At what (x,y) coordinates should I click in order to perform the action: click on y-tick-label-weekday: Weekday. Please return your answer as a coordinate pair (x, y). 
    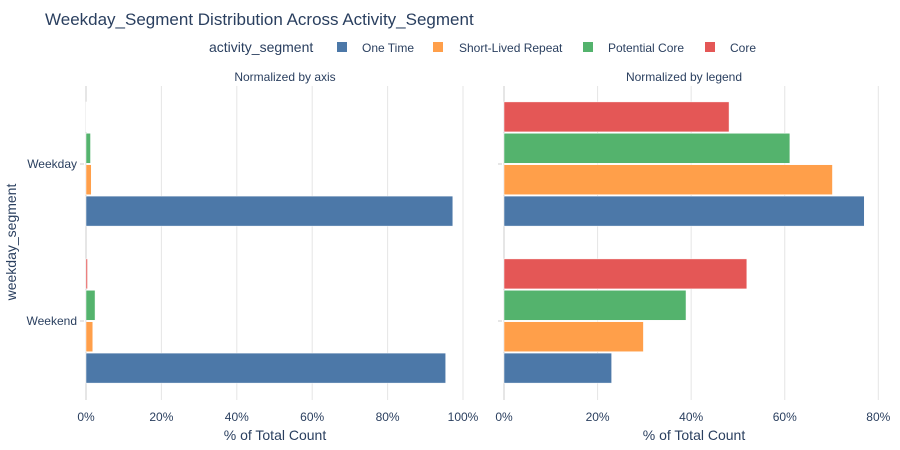
    Looking at the image, I should click on (52, 164).